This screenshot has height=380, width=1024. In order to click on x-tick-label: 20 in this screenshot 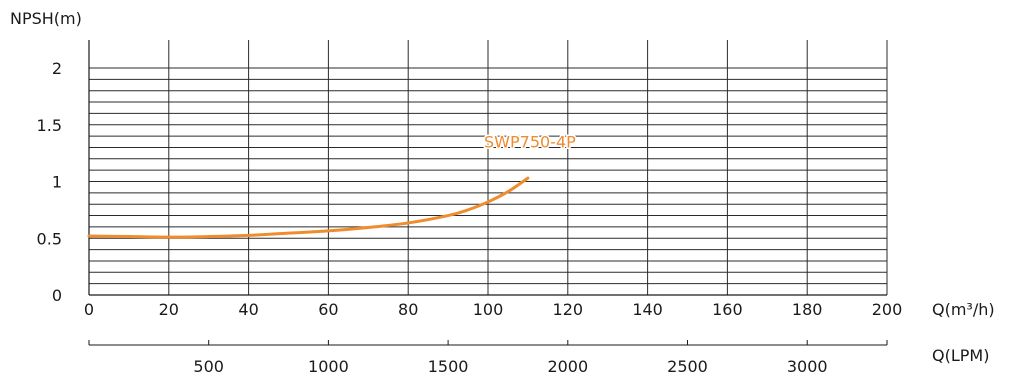, I will do `click(169, 309)`.